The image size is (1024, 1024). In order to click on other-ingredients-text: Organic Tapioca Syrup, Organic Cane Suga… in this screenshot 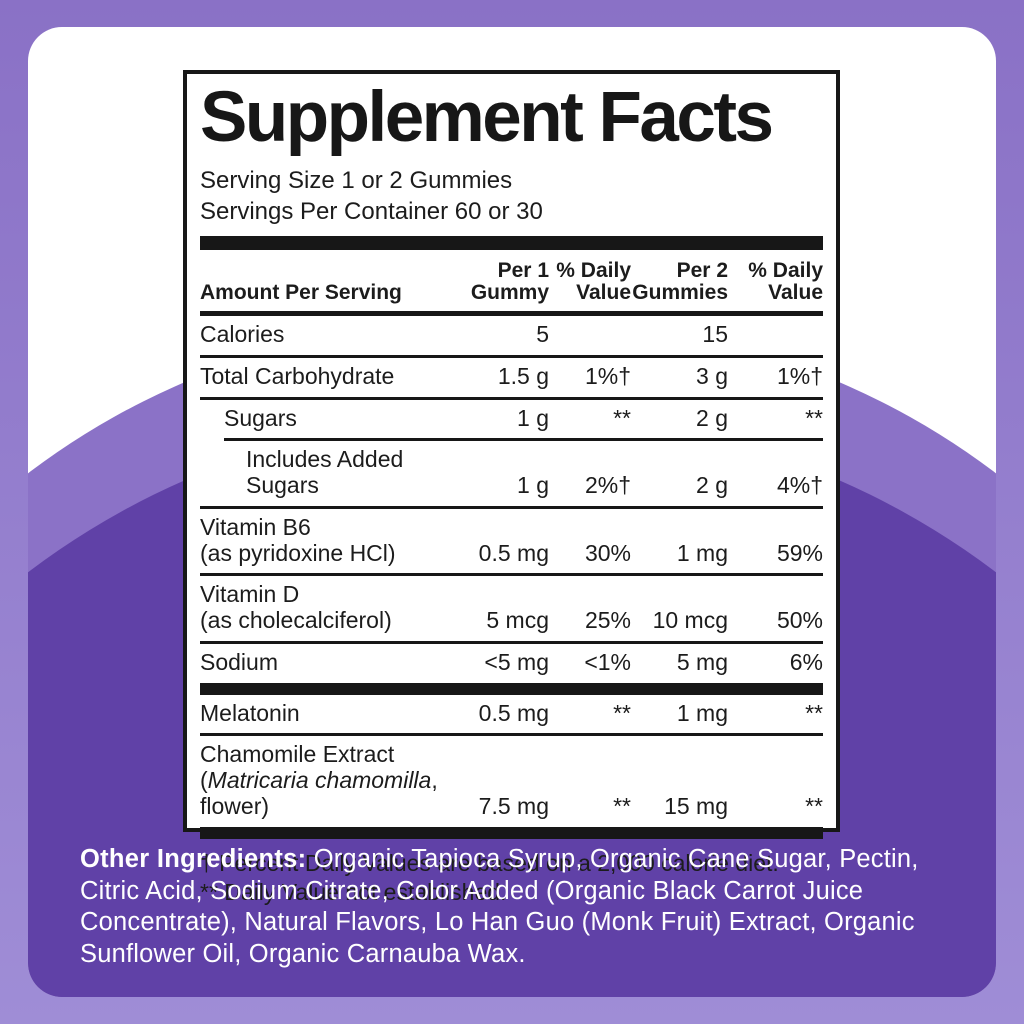, I will do `click(499, 906)`.